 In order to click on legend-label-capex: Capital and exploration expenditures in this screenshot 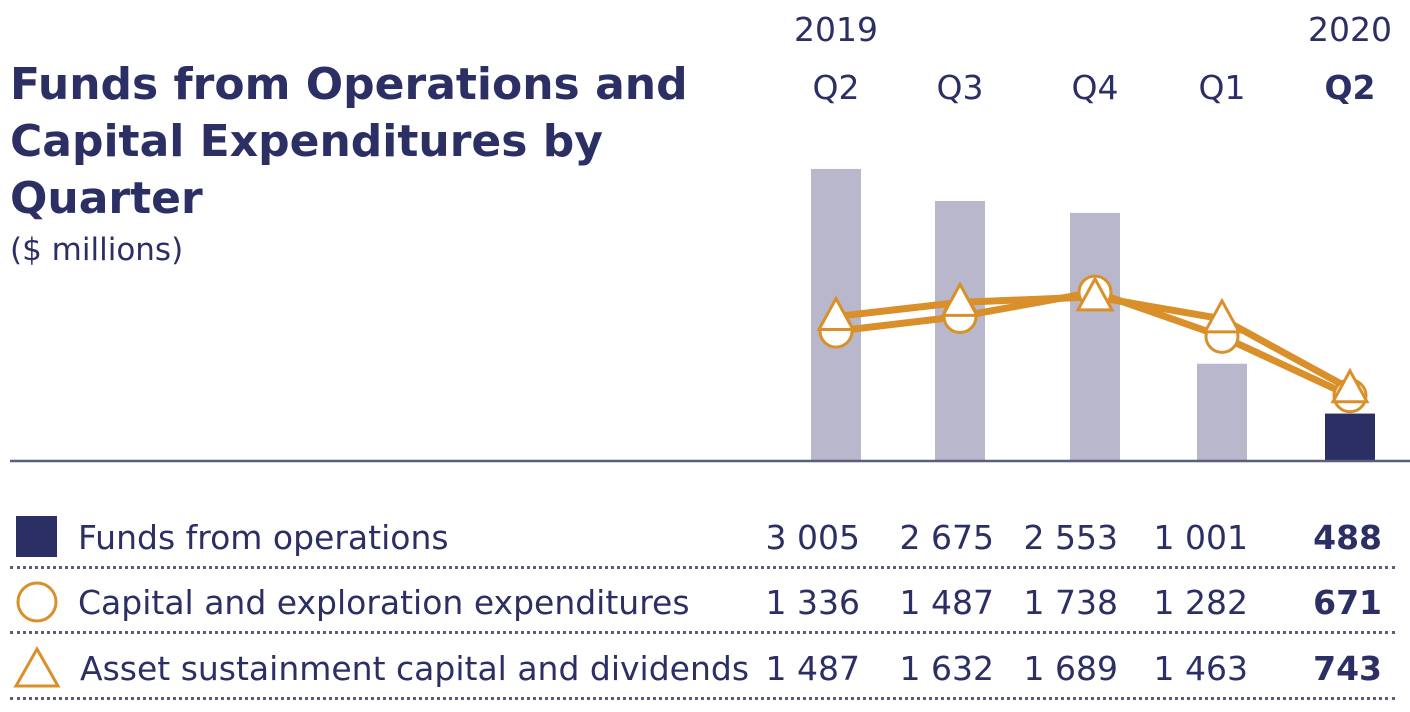, I will do `click(384, 602)`.